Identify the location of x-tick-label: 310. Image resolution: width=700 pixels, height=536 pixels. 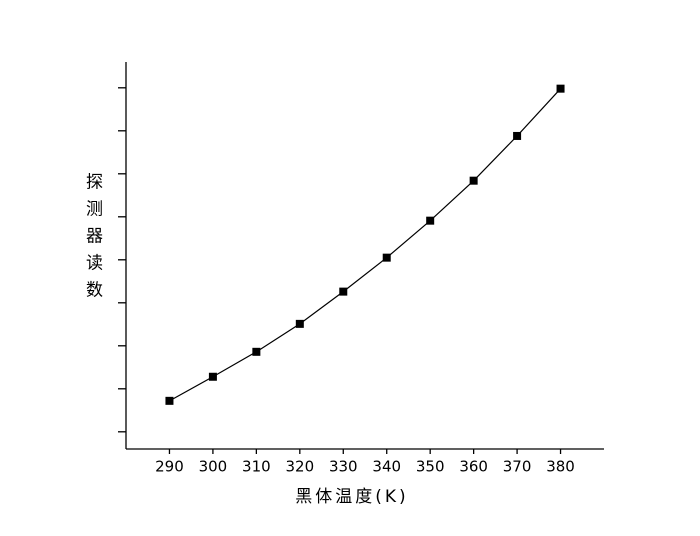
(256, 467).